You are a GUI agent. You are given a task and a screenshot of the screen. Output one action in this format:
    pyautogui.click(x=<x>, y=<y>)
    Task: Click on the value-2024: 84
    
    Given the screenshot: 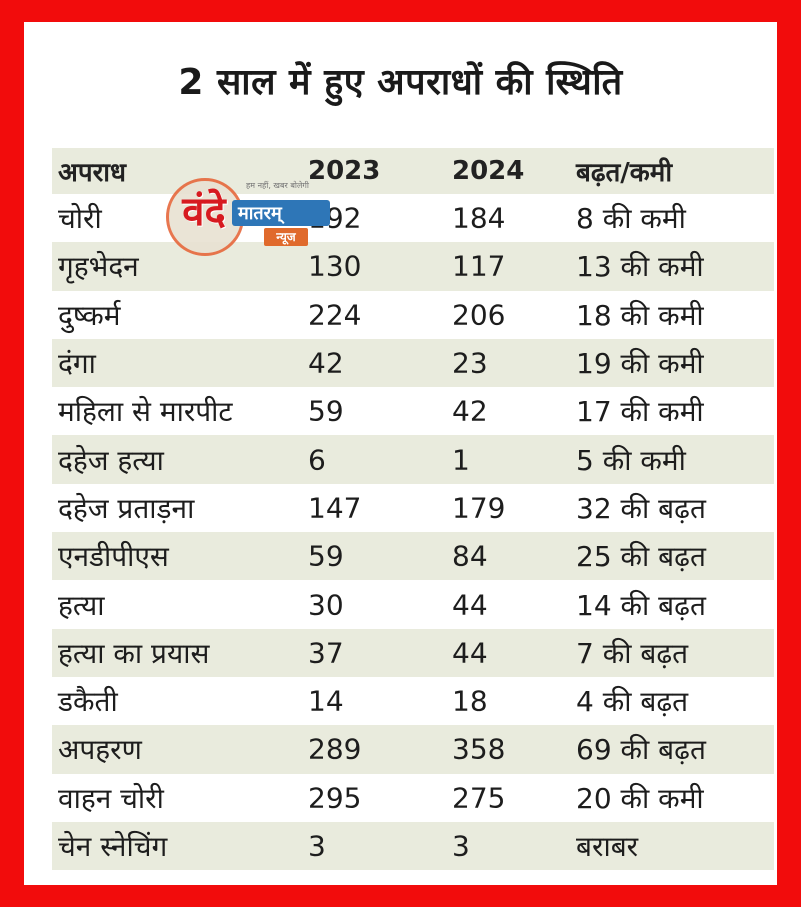 What is the action you would take?
    pyautogui.click(x=470, y=556)
    